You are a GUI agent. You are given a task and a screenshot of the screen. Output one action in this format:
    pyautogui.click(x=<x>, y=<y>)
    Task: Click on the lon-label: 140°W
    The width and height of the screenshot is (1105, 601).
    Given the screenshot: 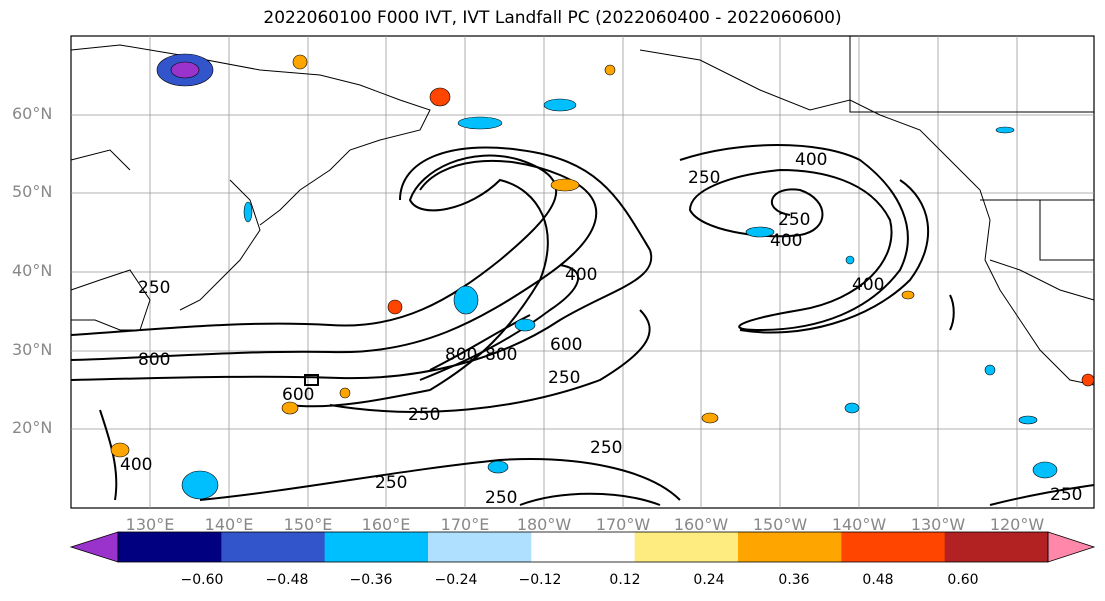 What is the action you would take?
    pyautogui.click(x=859, y=524)
    